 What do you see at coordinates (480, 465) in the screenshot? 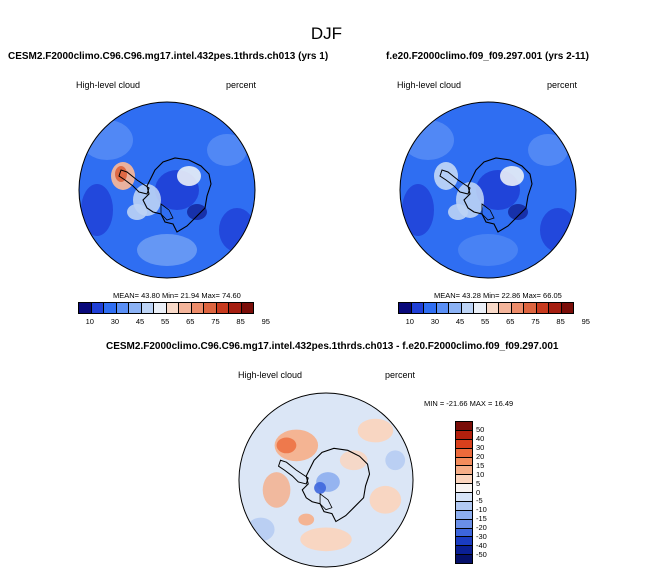
I see `panel3-colorbar-tick-label: 15` at bounding box center [480, 465].